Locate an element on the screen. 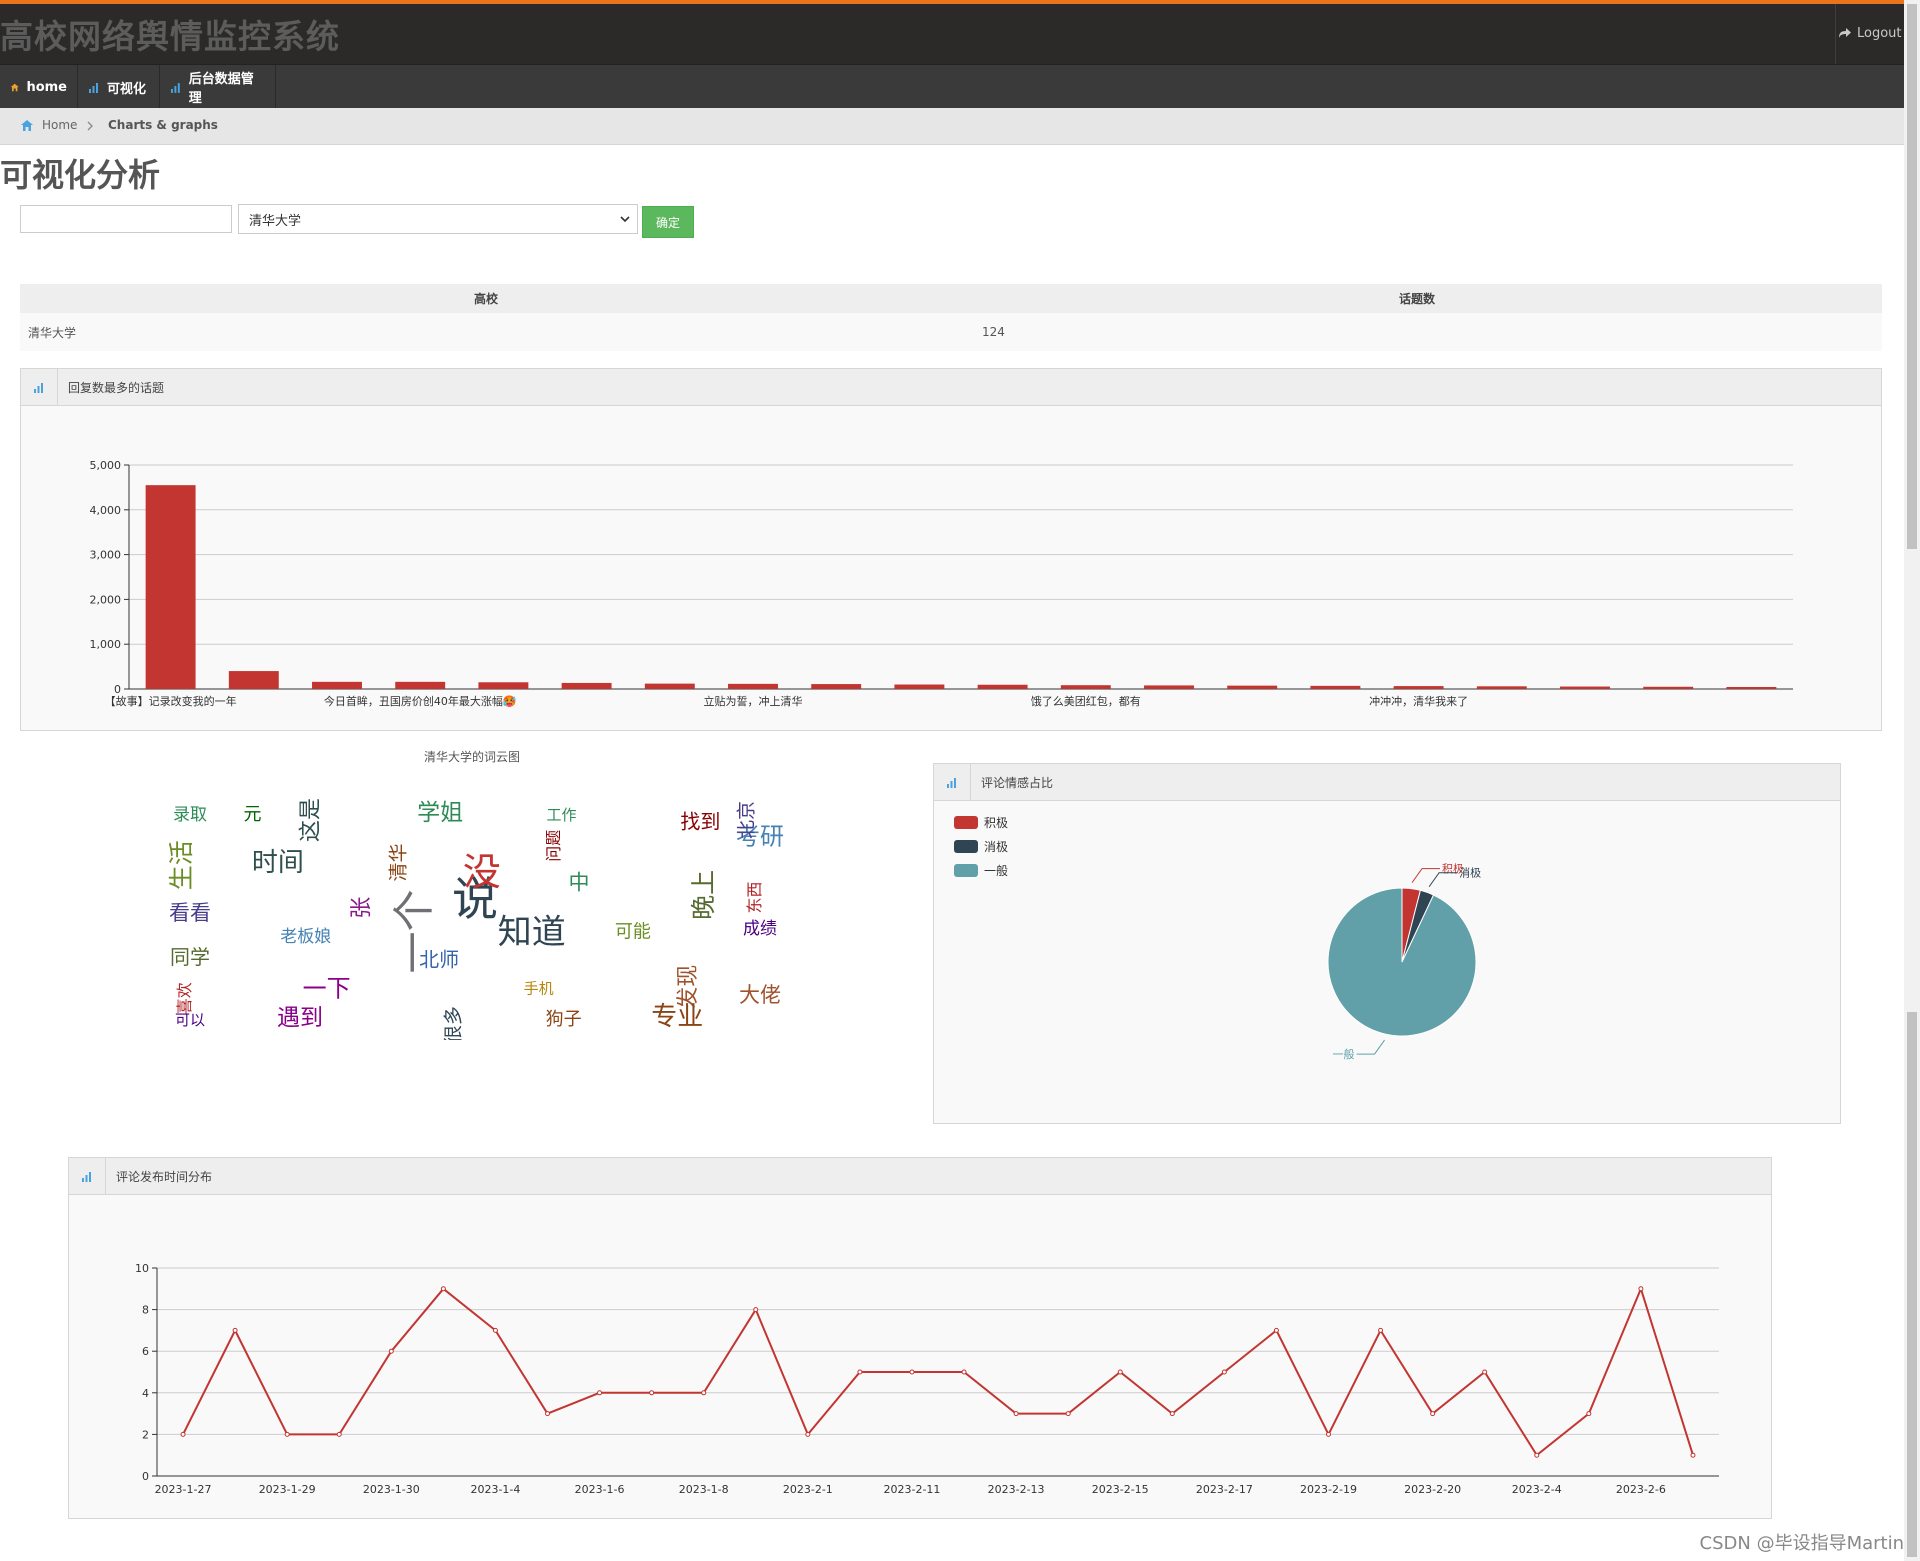 This screenshot has height=1561, width=1920. school-select-value: 清华大学 is located at coordinates (275, 221).